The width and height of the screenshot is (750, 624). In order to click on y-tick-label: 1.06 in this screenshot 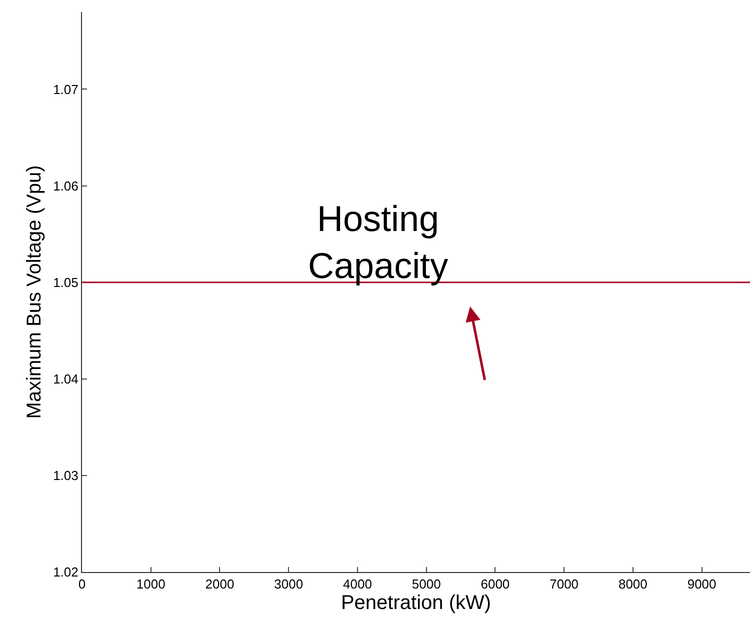, I will do `click(65, 186)`.